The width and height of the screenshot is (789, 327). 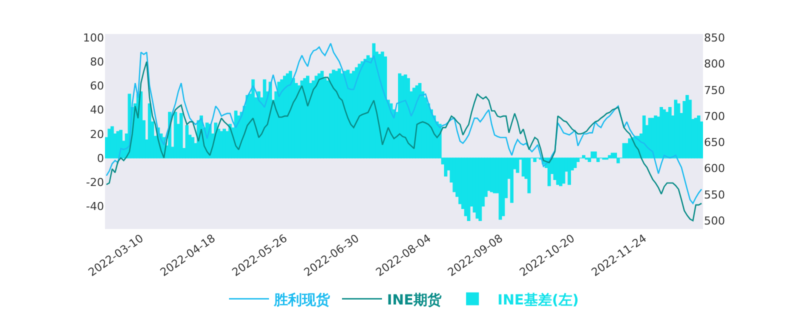 What do you see at coordinates (414, 300) in the screenshot?
I see `legend-label: INE期货` at bounding box center [414, 300].